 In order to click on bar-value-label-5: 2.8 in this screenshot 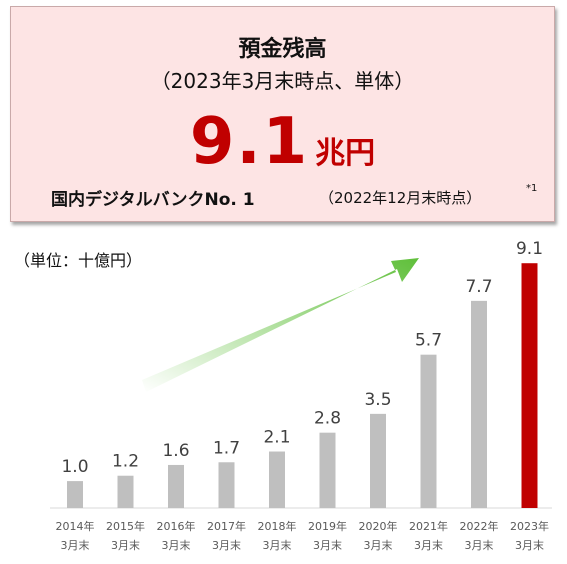, I will do `click(327, 419)`.